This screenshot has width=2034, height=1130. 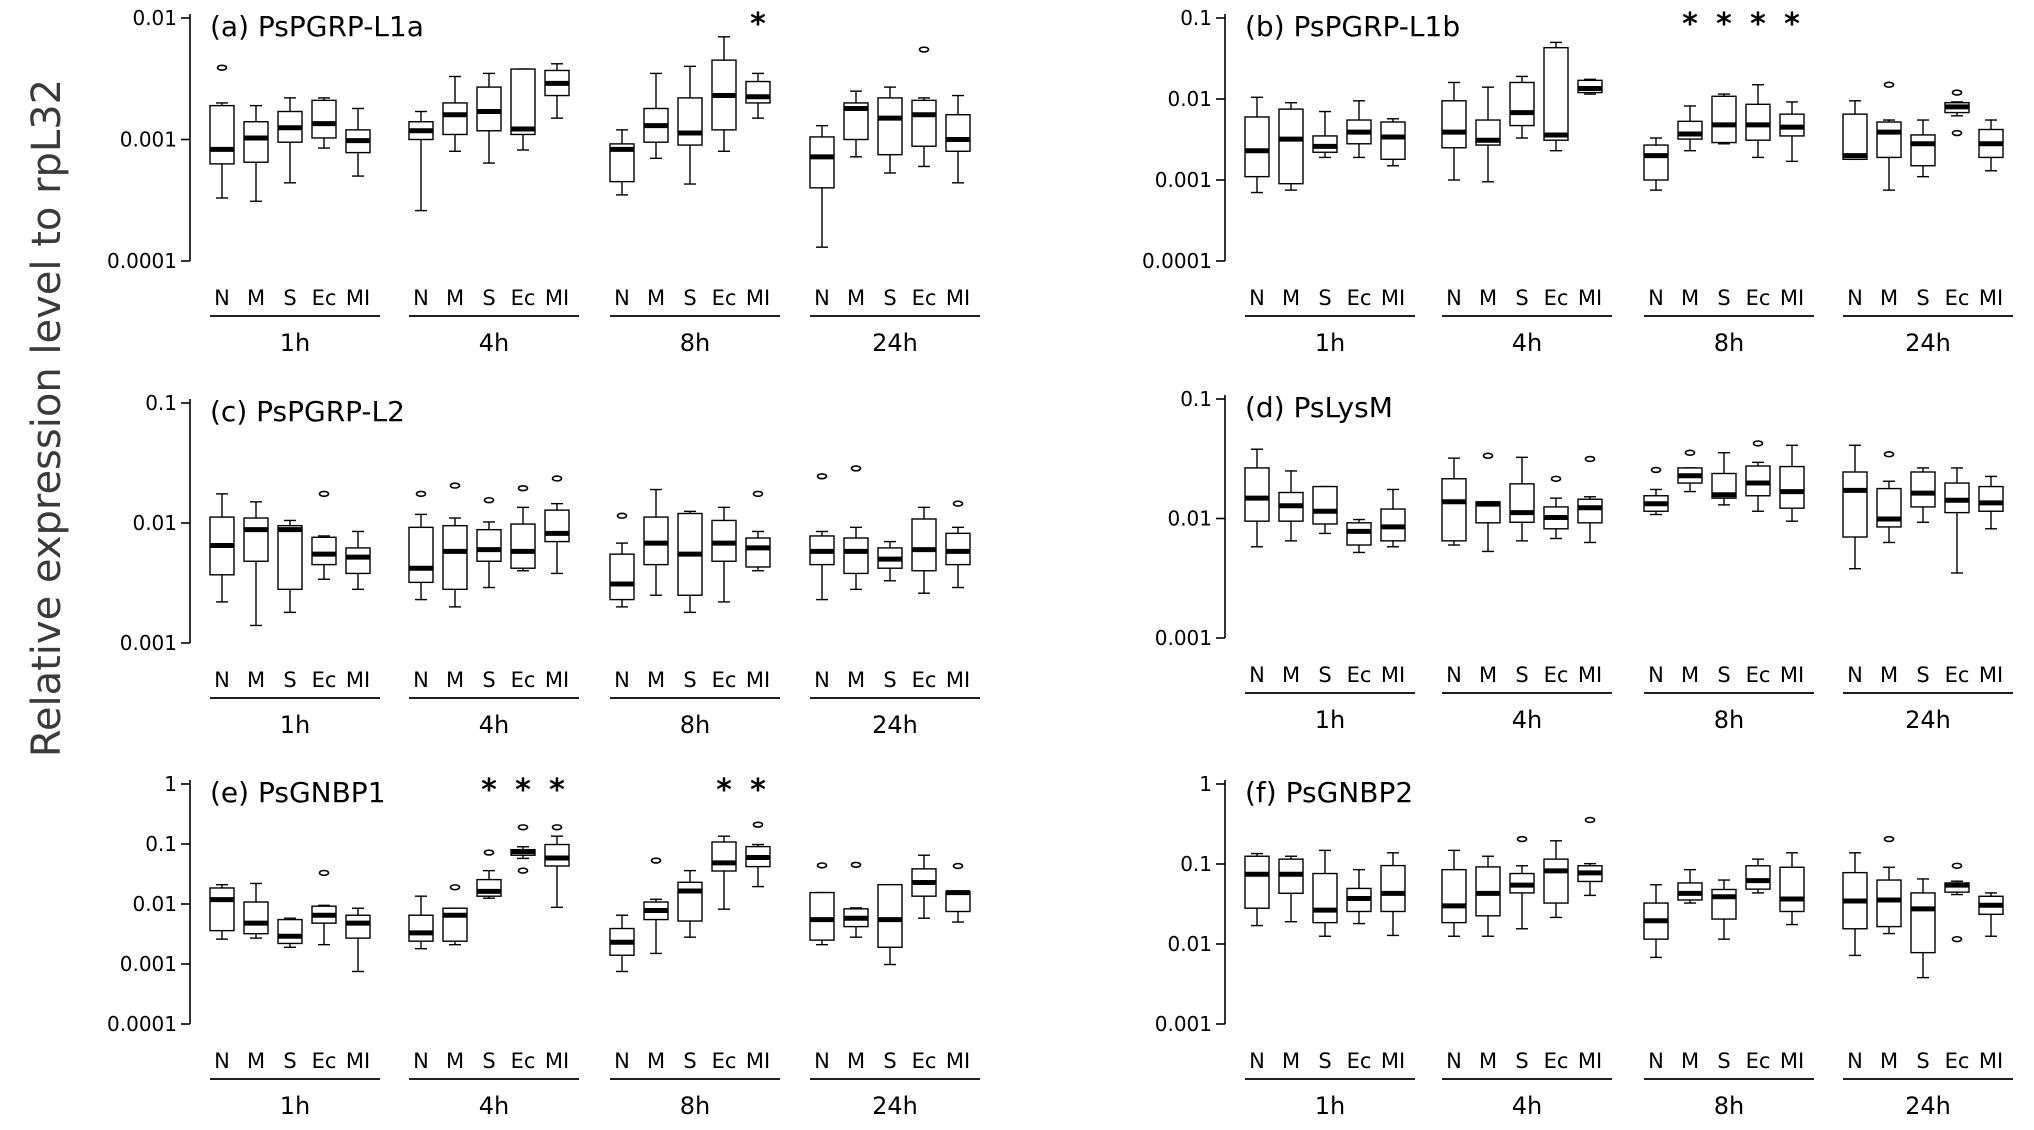 I want to click on y-tick-label: 0.001, so click(x=1183, y=638).